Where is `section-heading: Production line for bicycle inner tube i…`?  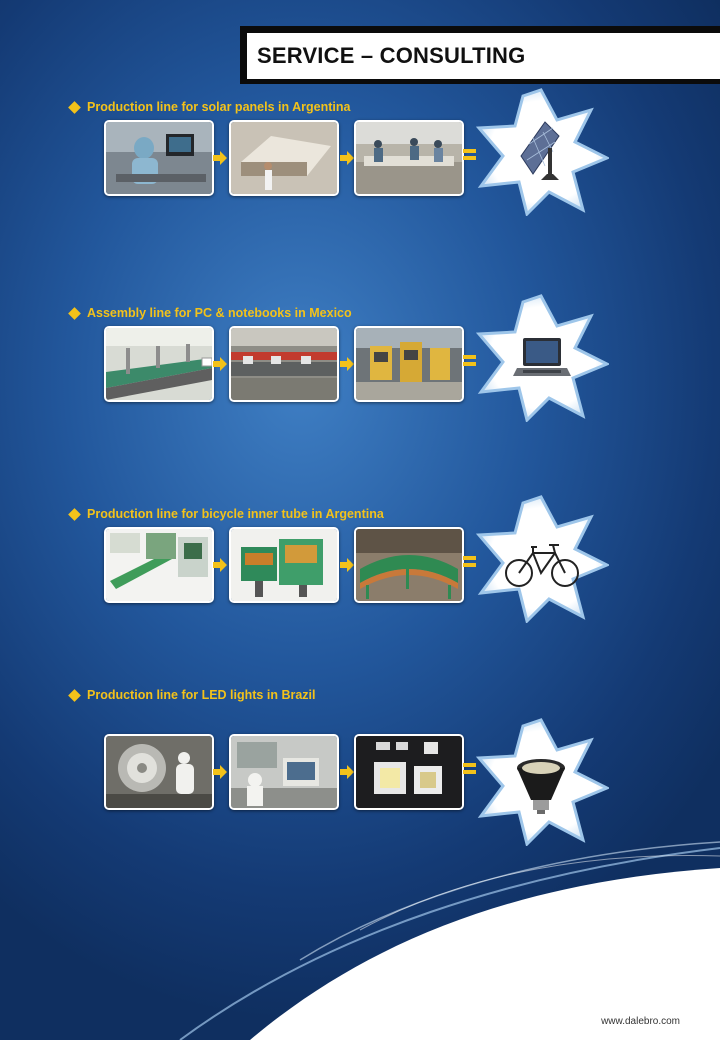 section-heading: Production line for bicycle inner tube i… is located at coordinates (226, 514).